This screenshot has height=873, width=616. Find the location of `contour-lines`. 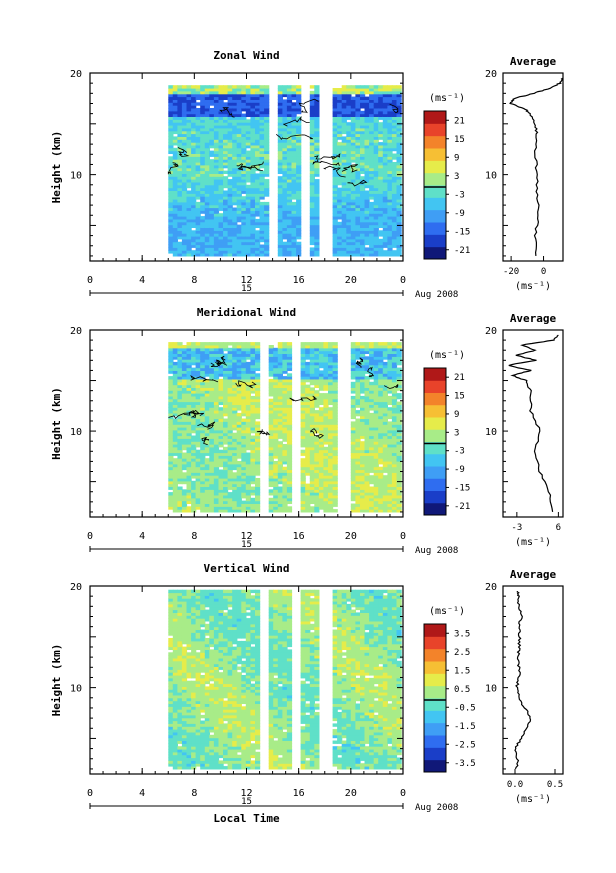

contour-lines is located at coordinates (283, 400).